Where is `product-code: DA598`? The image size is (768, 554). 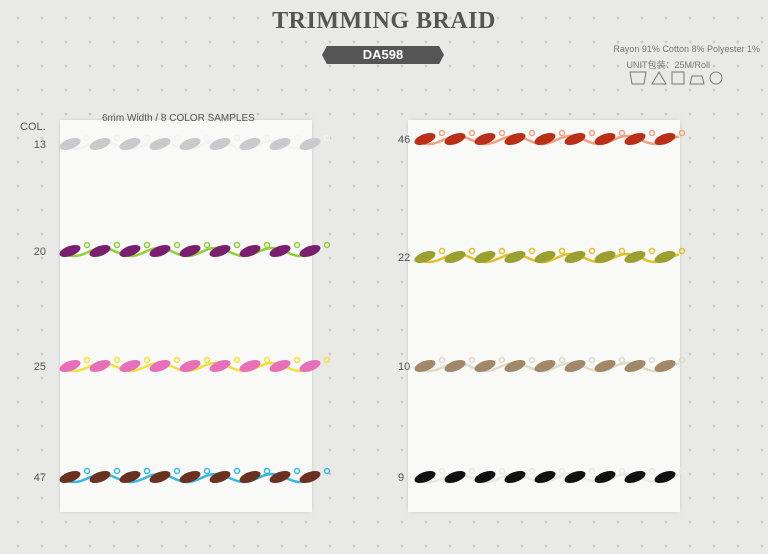 product-code: DA598 is located at coordinates (383, 55).